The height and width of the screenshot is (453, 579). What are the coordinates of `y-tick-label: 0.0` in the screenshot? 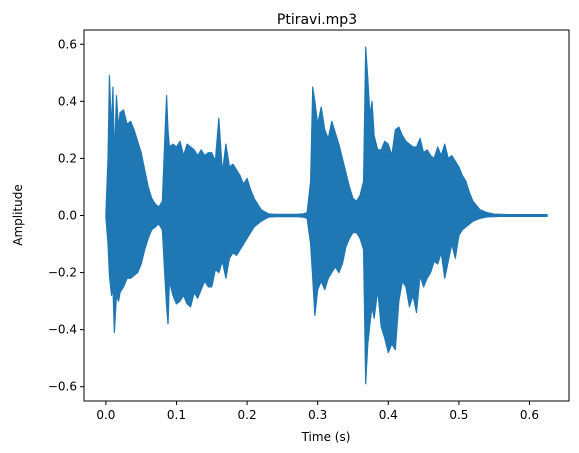 It's located at (67, 216).